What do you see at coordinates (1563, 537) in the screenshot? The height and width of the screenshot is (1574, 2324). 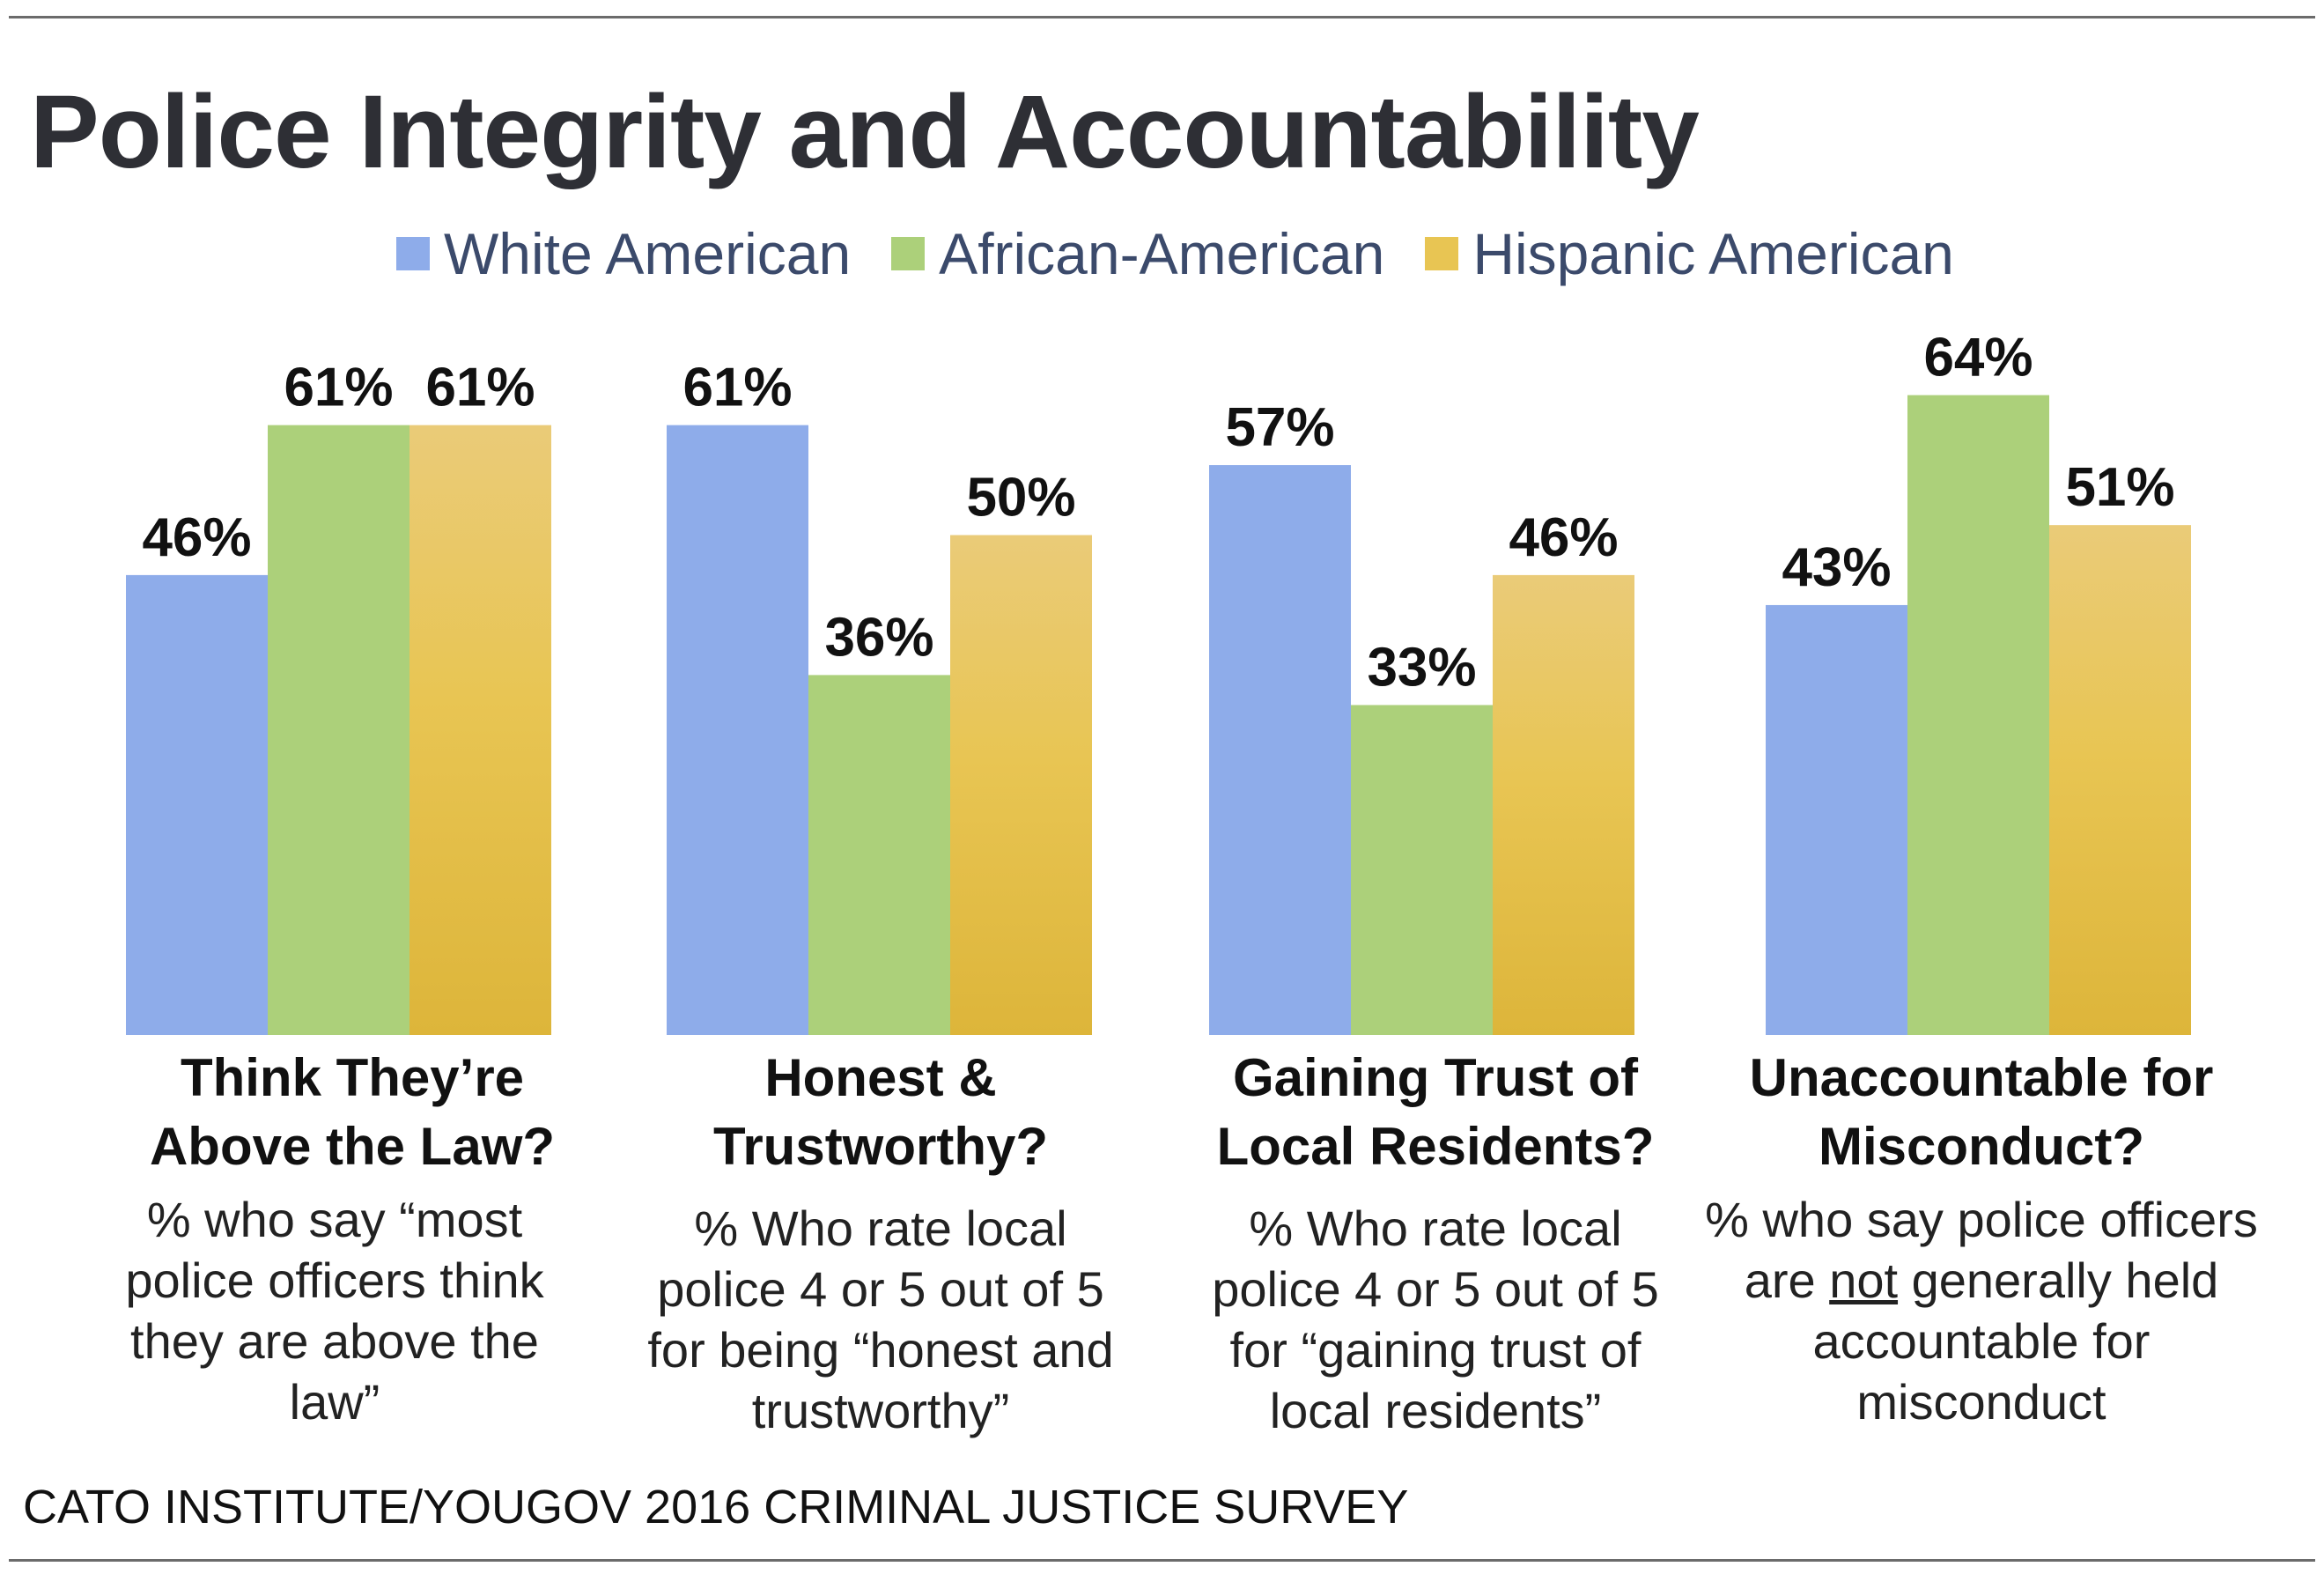 I see `bar-label-hispanic-american-group-3: 46%` at bounding box center [1563, 537].